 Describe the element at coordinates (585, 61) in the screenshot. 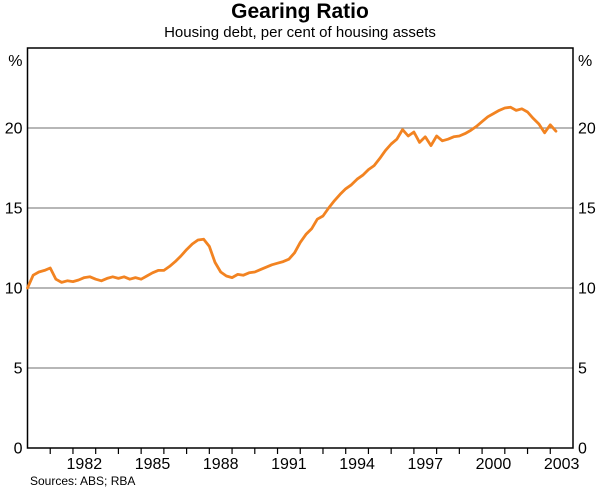

I see `y-axis-unit-label-right: %` at that location.